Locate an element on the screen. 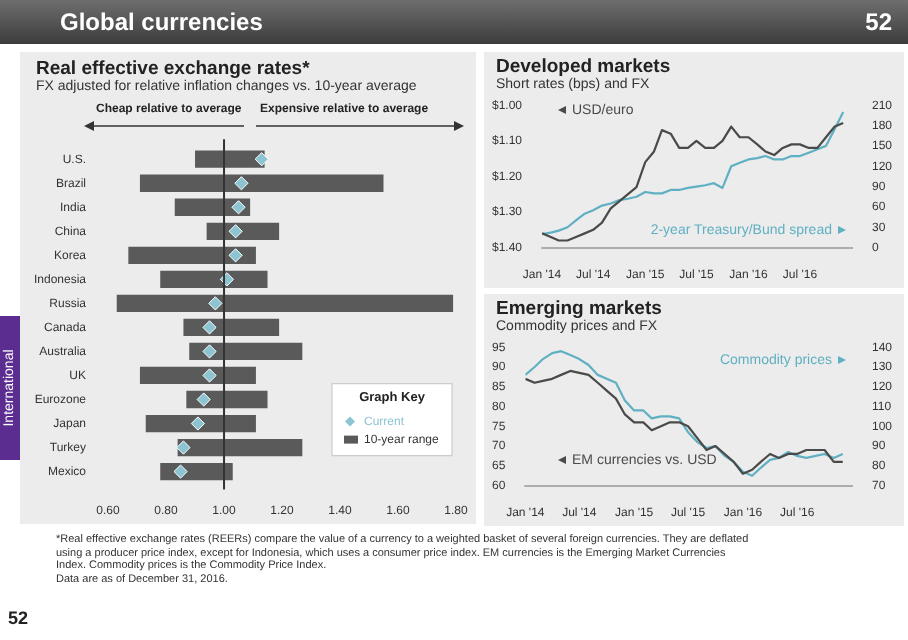 The image size is (908, 640). chart-title: Developed markets is located at coordinates (583, 67).